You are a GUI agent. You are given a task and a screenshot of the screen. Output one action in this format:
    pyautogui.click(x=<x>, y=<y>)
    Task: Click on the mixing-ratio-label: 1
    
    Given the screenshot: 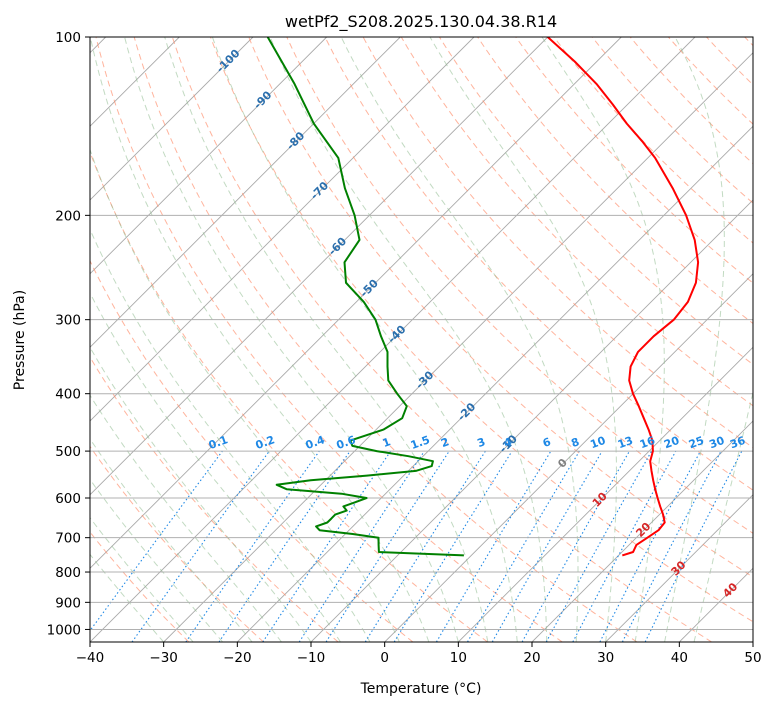 What is the action you would take?
    pyautogui.click(x=387, y=442)
    